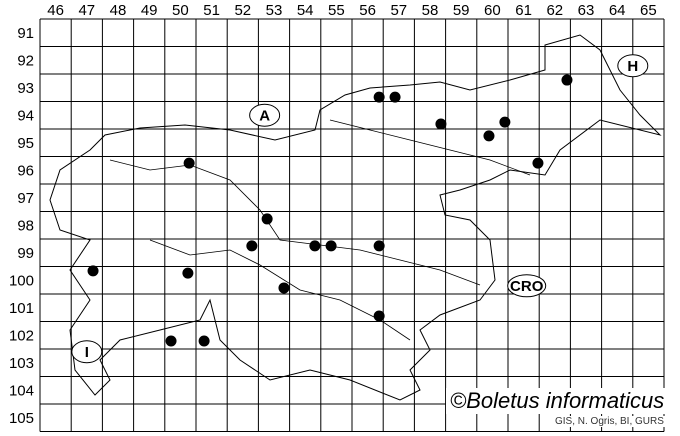 This screenshot has height=436, width=680. I want to click on column-label: 57, so click(398, 10).